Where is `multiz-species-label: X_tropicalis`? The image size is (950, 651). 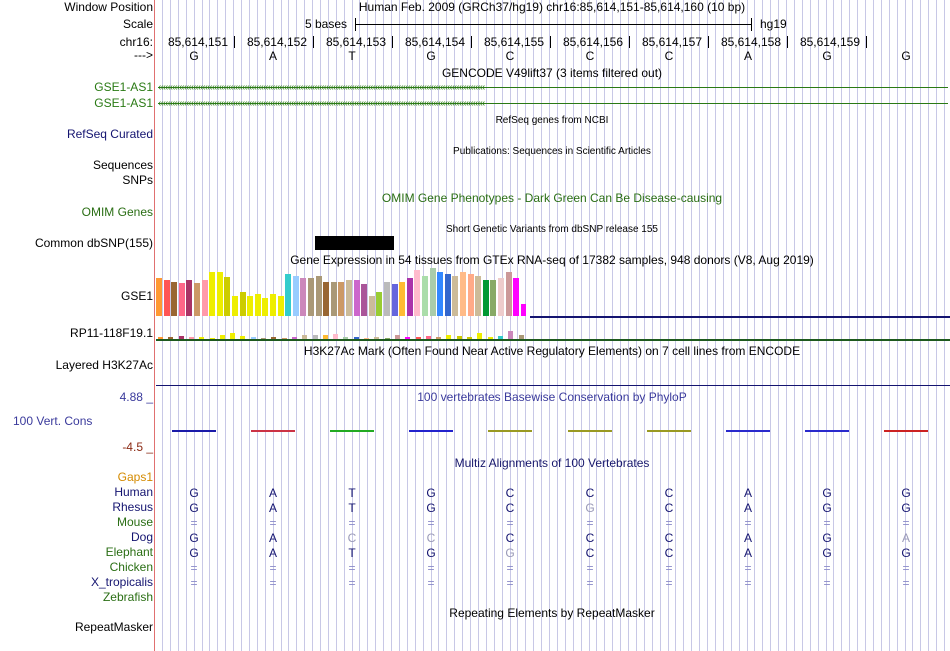 multiz-species-label: X_tropicalis is located at coordinates (121, 582).